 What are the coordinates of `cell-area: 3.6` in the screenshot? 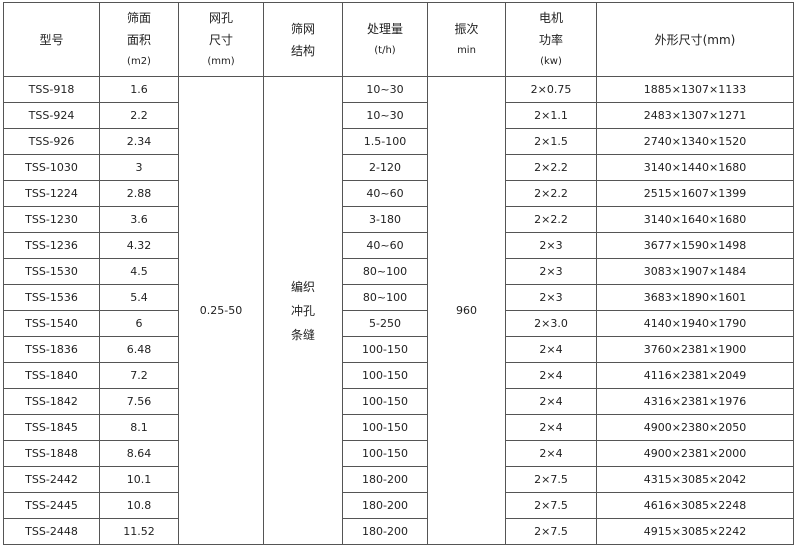 It's located at (139, 219).